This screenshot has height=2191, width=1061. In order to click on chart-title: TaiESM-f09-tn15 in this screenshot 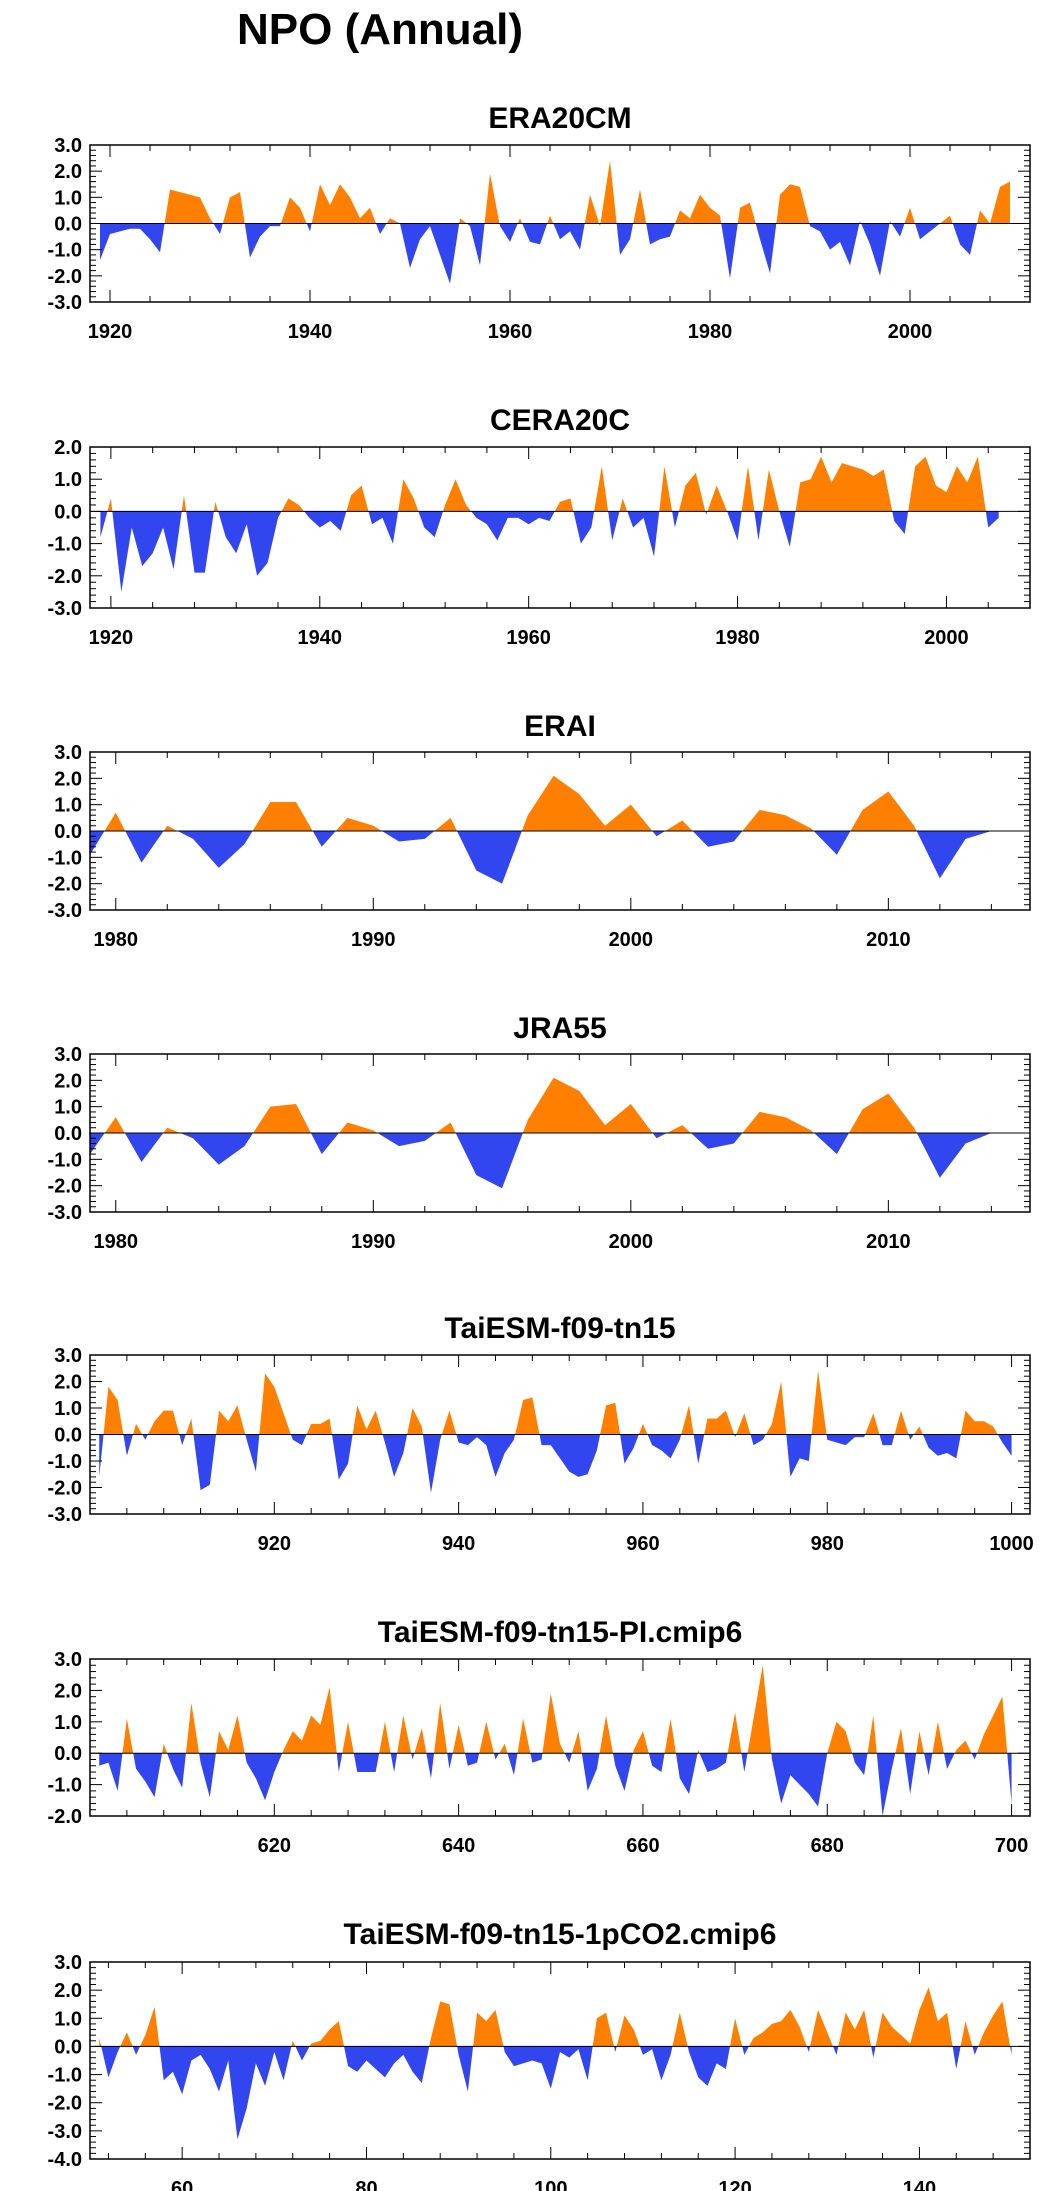, I will do `click(559, 1328)`.